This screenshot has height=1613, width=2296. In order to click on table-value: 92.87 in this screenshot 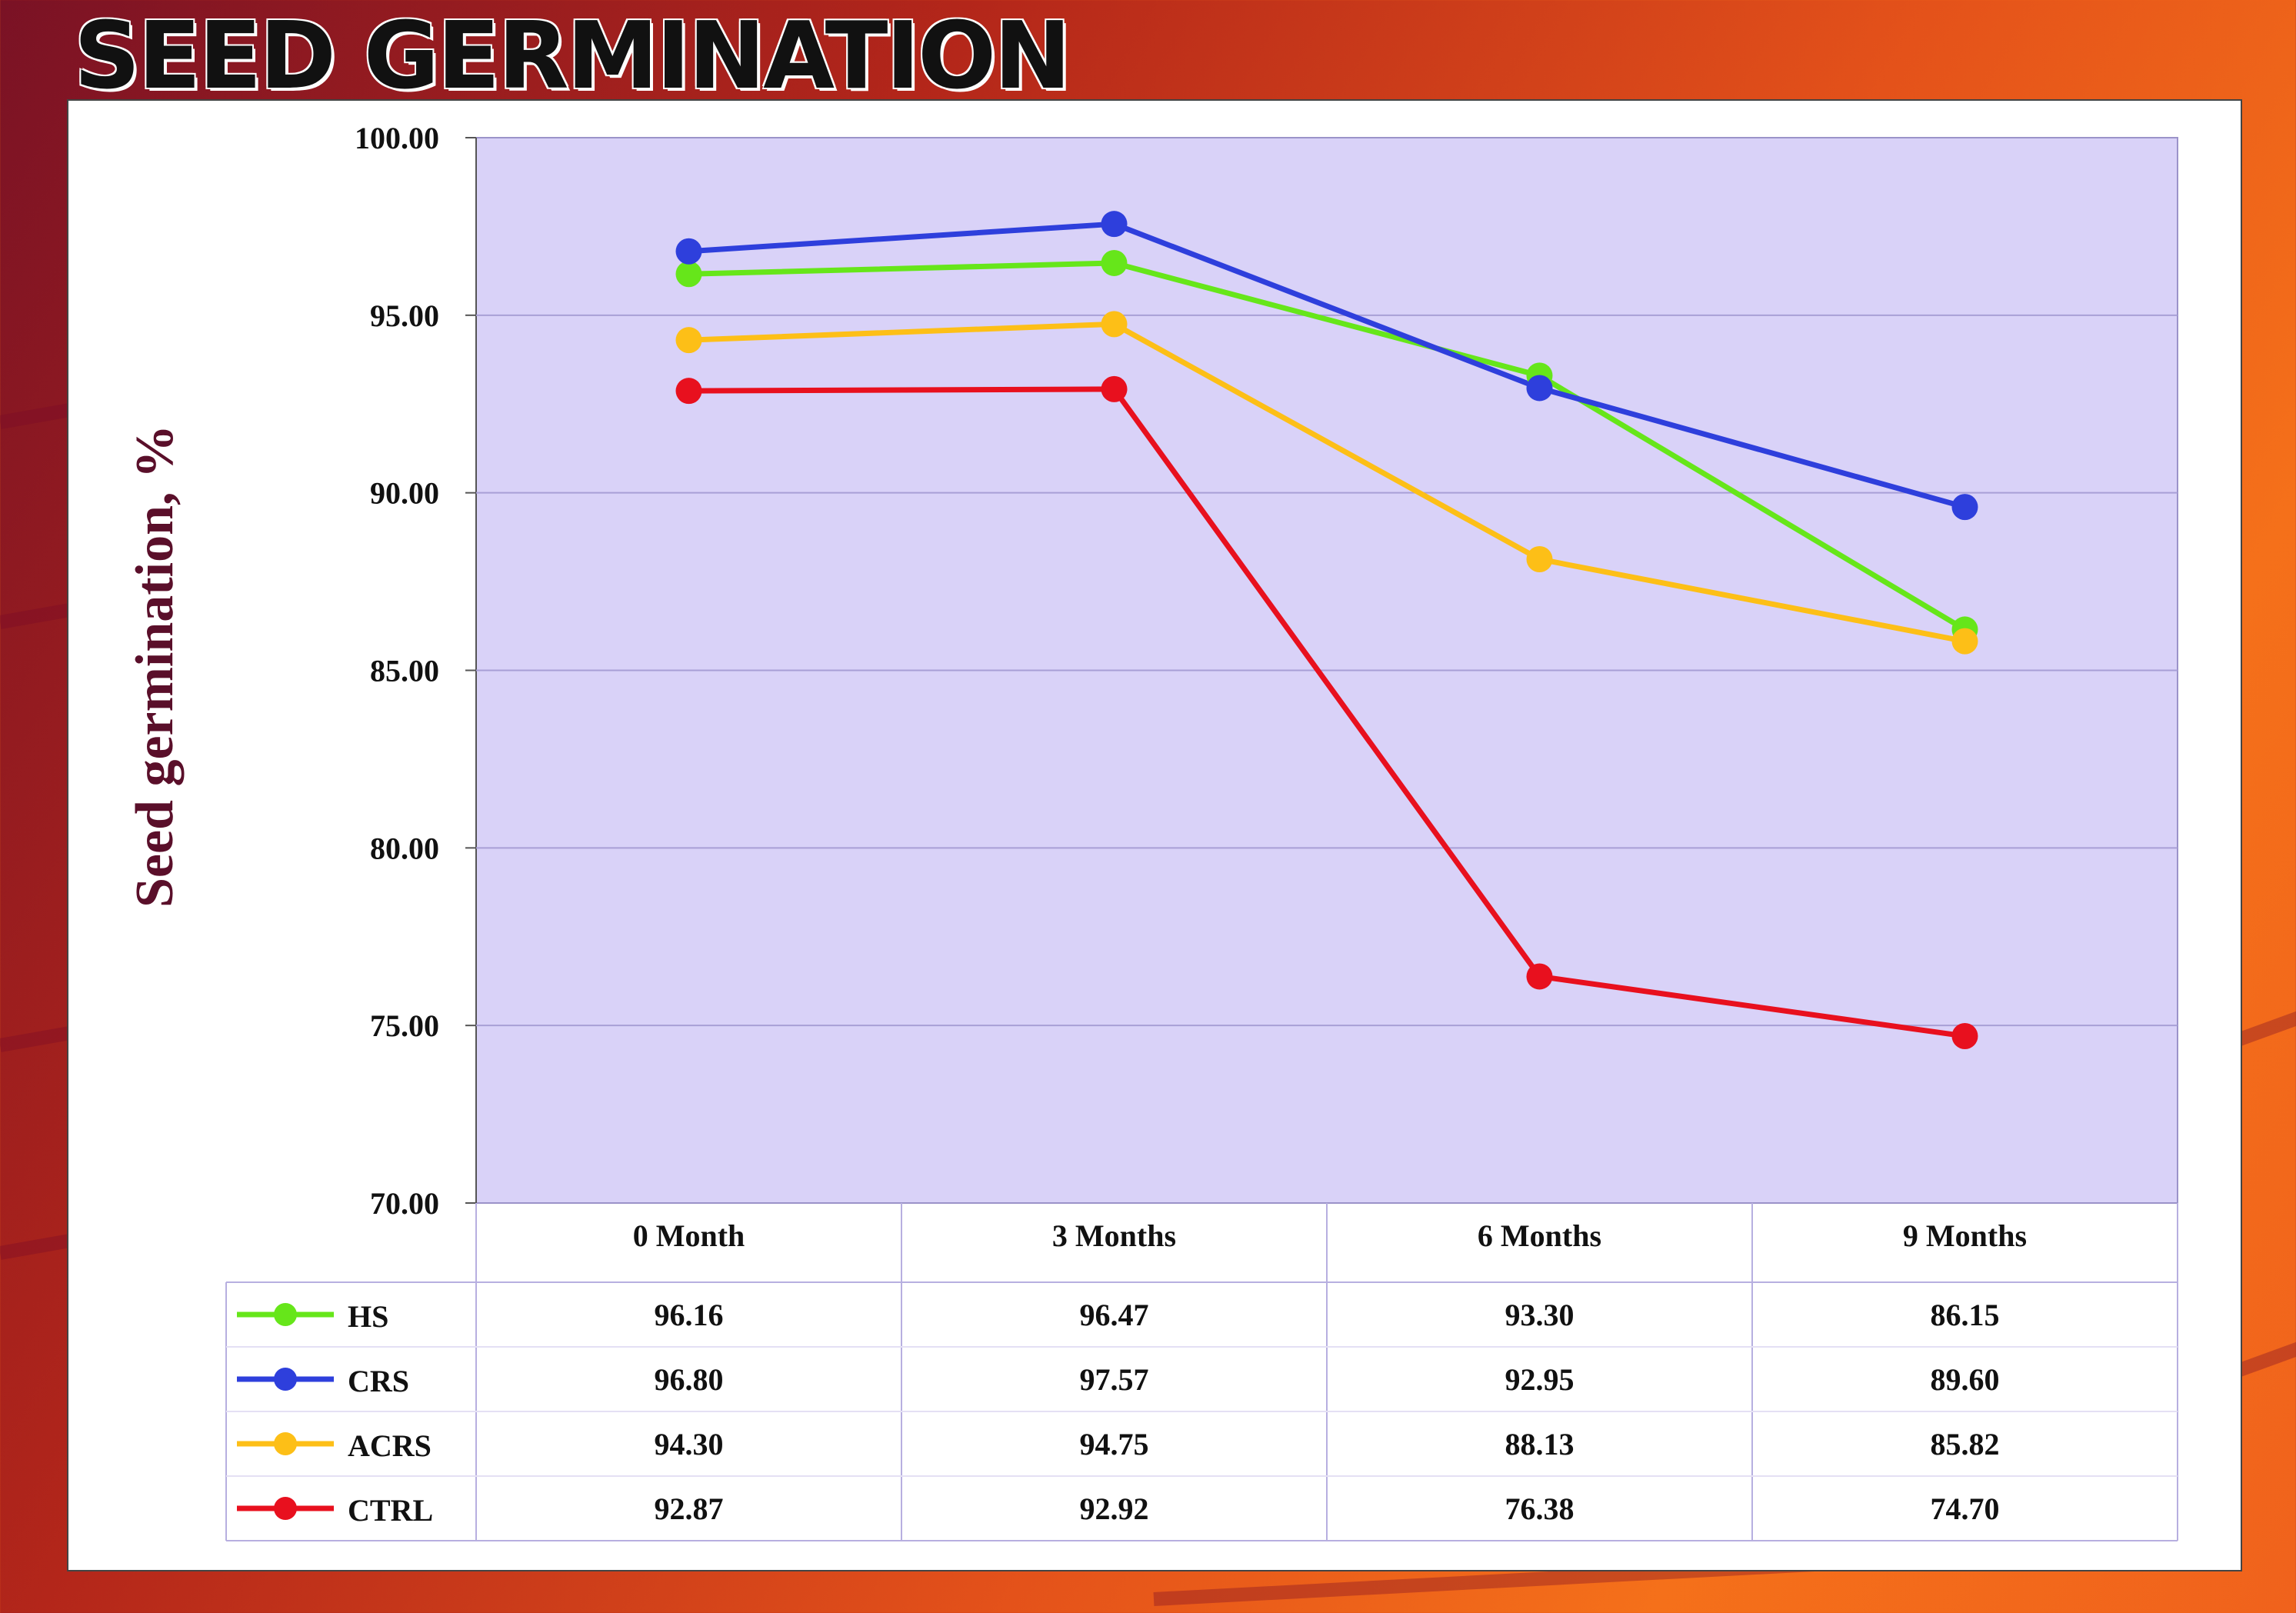, I will do `click(689, 1508)`.